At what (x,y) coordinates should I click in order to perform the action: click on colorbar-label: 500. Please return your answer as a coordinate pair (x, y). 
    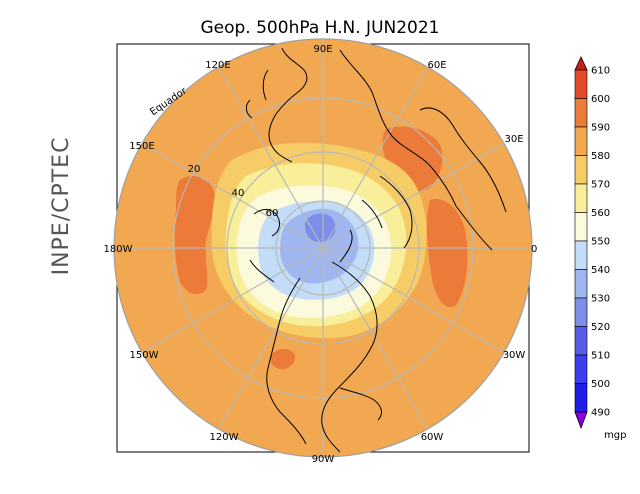
    Looking at the image, I should click on (600, 384).